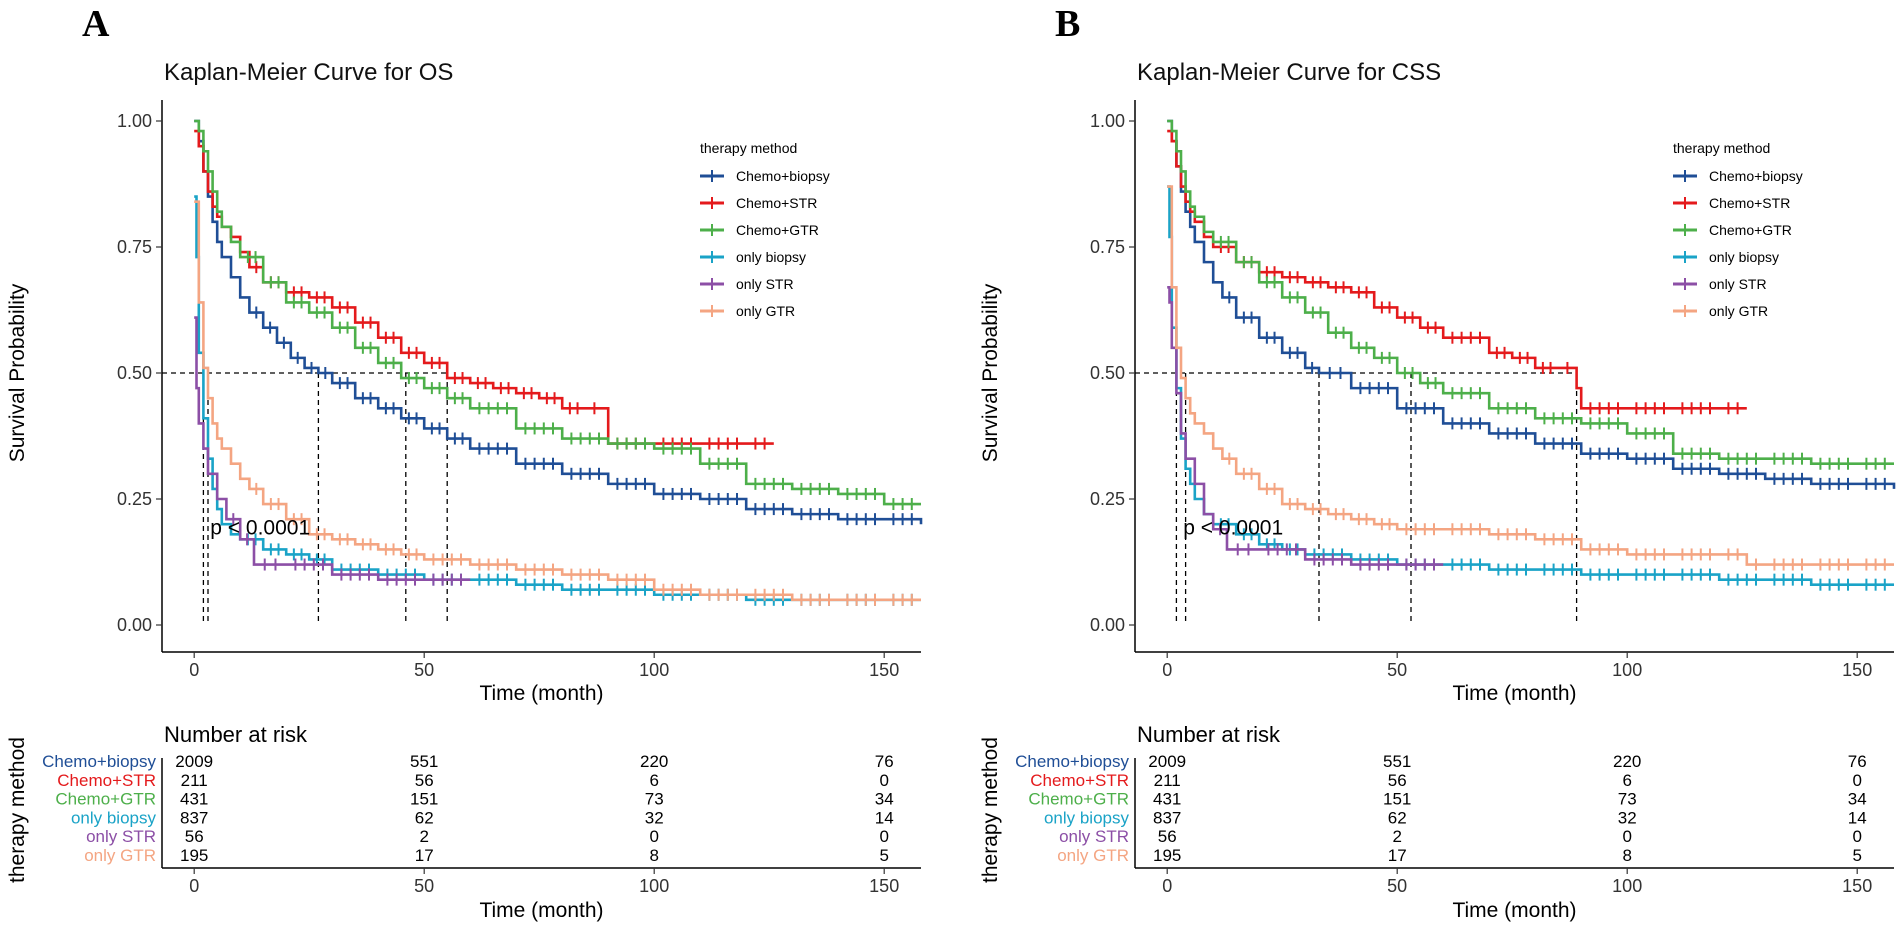 The image size is (1902, 930). What do you see at coordinates (654, 886) in the screenshot?
I see `risk-x-tick-label: 100` at bounding box center [654, 886].